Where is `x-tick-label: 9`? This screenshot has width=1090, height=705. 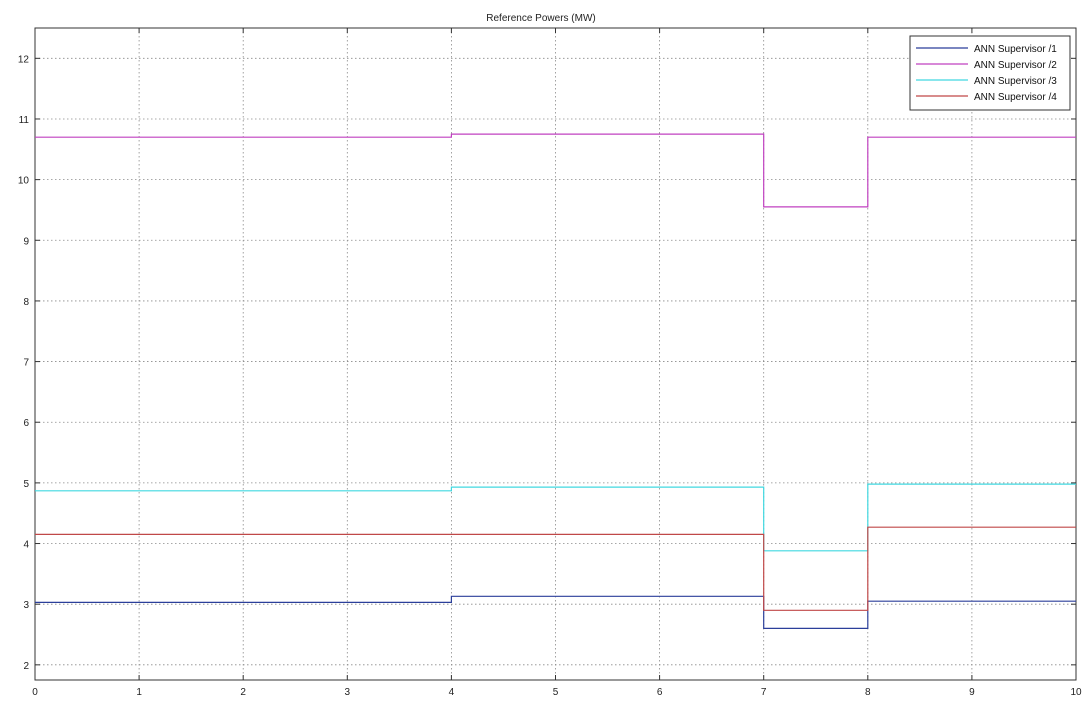 x-tick-label: 9 is located at coordinates (972, 692).